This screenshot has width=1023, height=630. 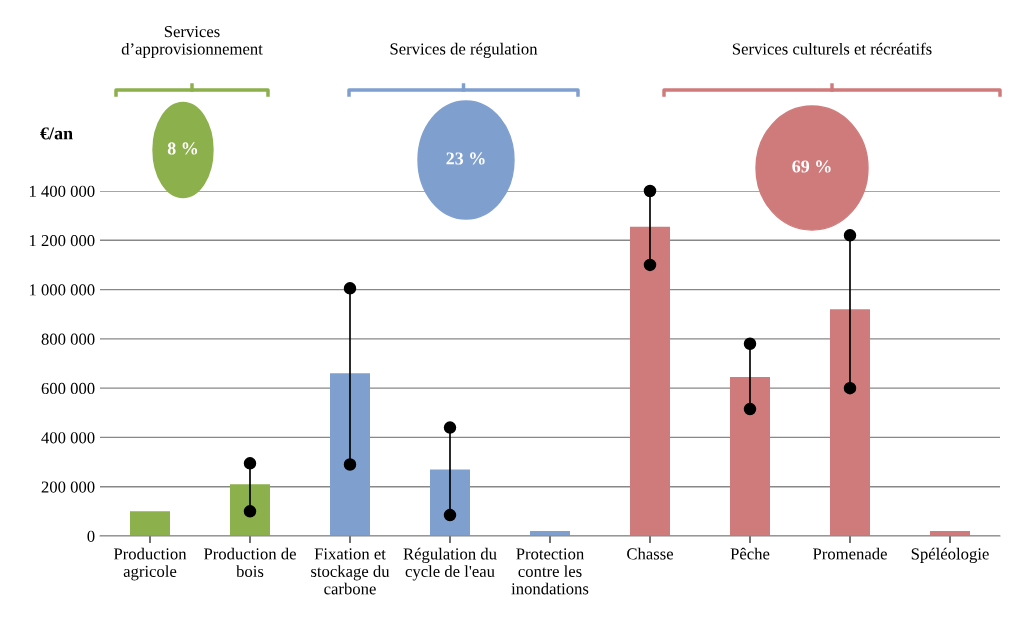 What do you see at coordinates (550, 571) in the screenshot?
I see `x-tick-label: Protection contre les inondations` at bounding box center [550, 571].